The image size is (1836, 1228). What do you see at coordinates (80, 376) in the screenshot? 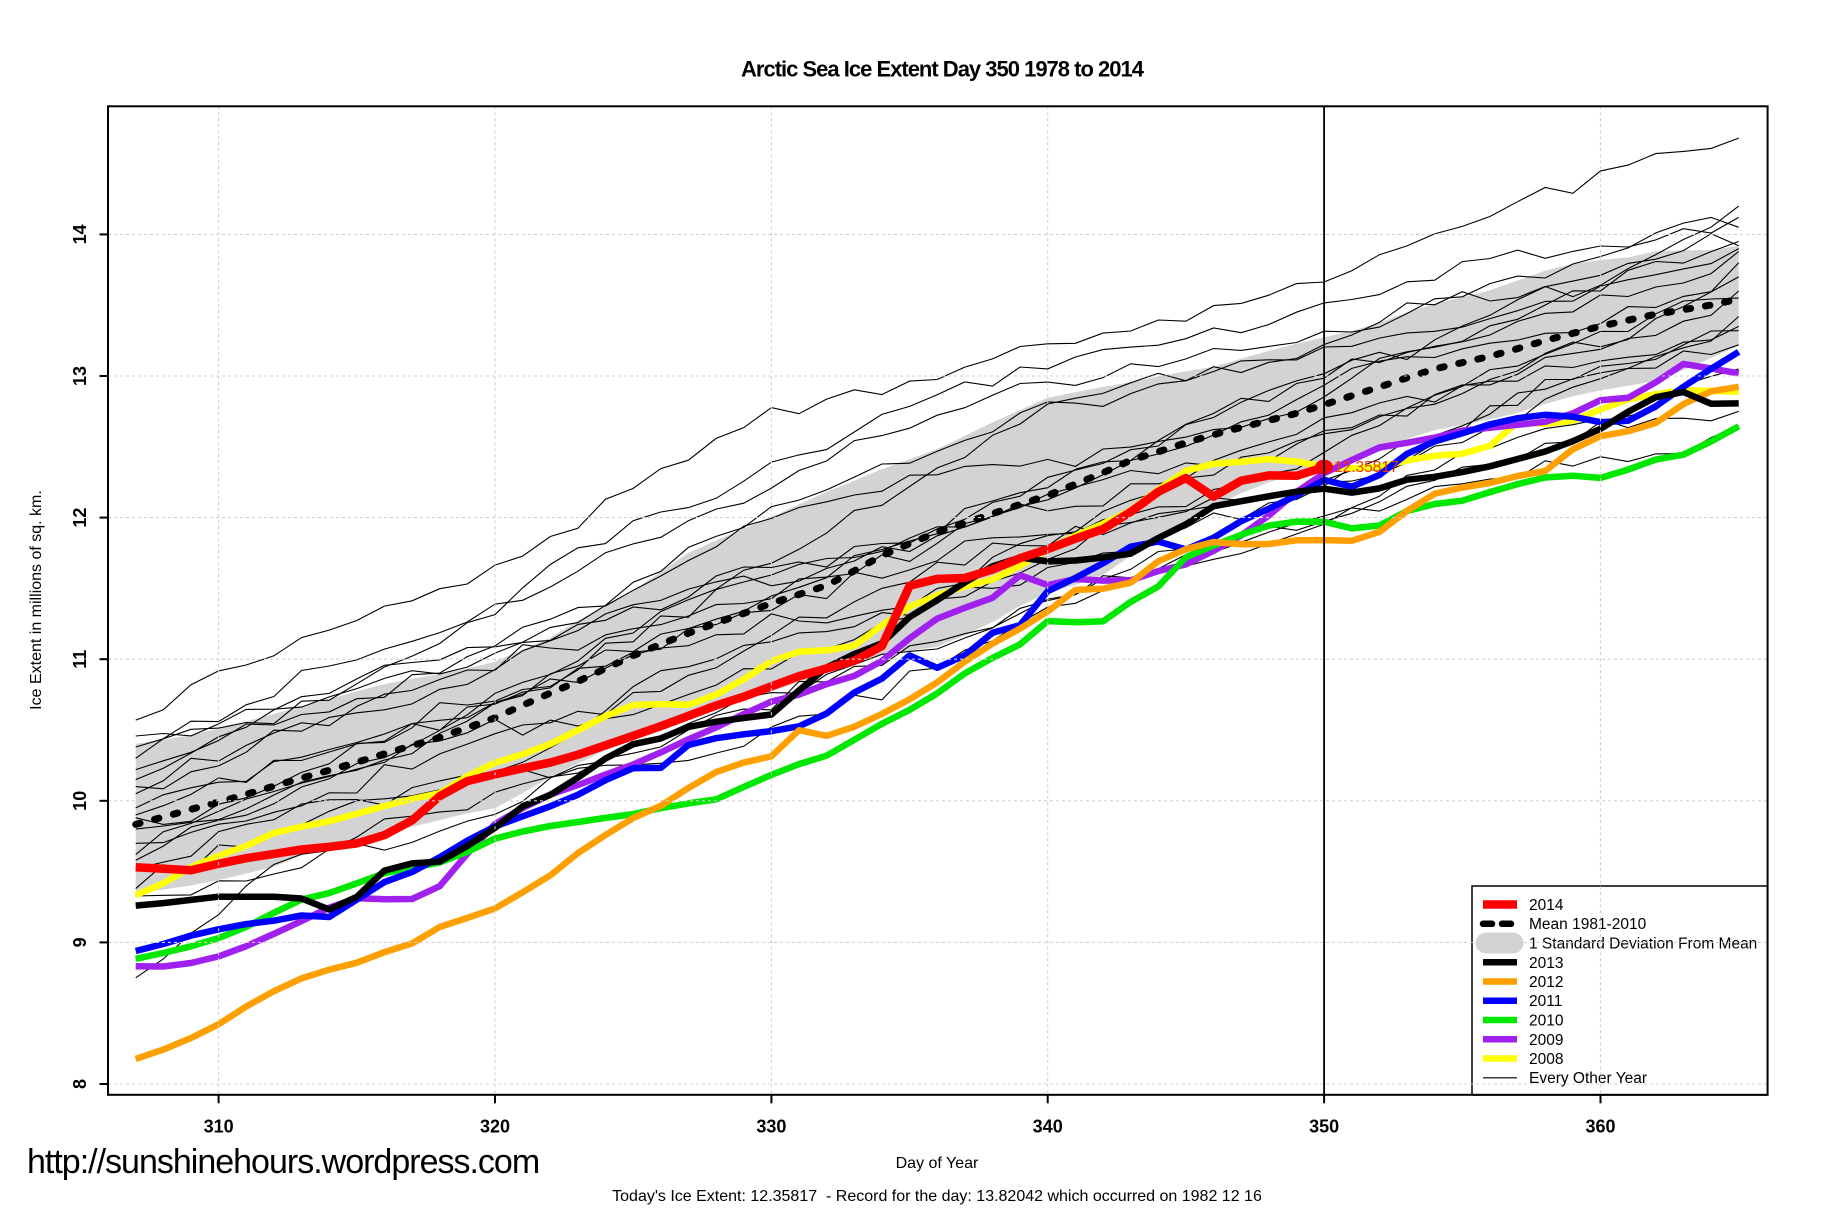
I see `svg-text: 13` at bounding box center [80, 376].